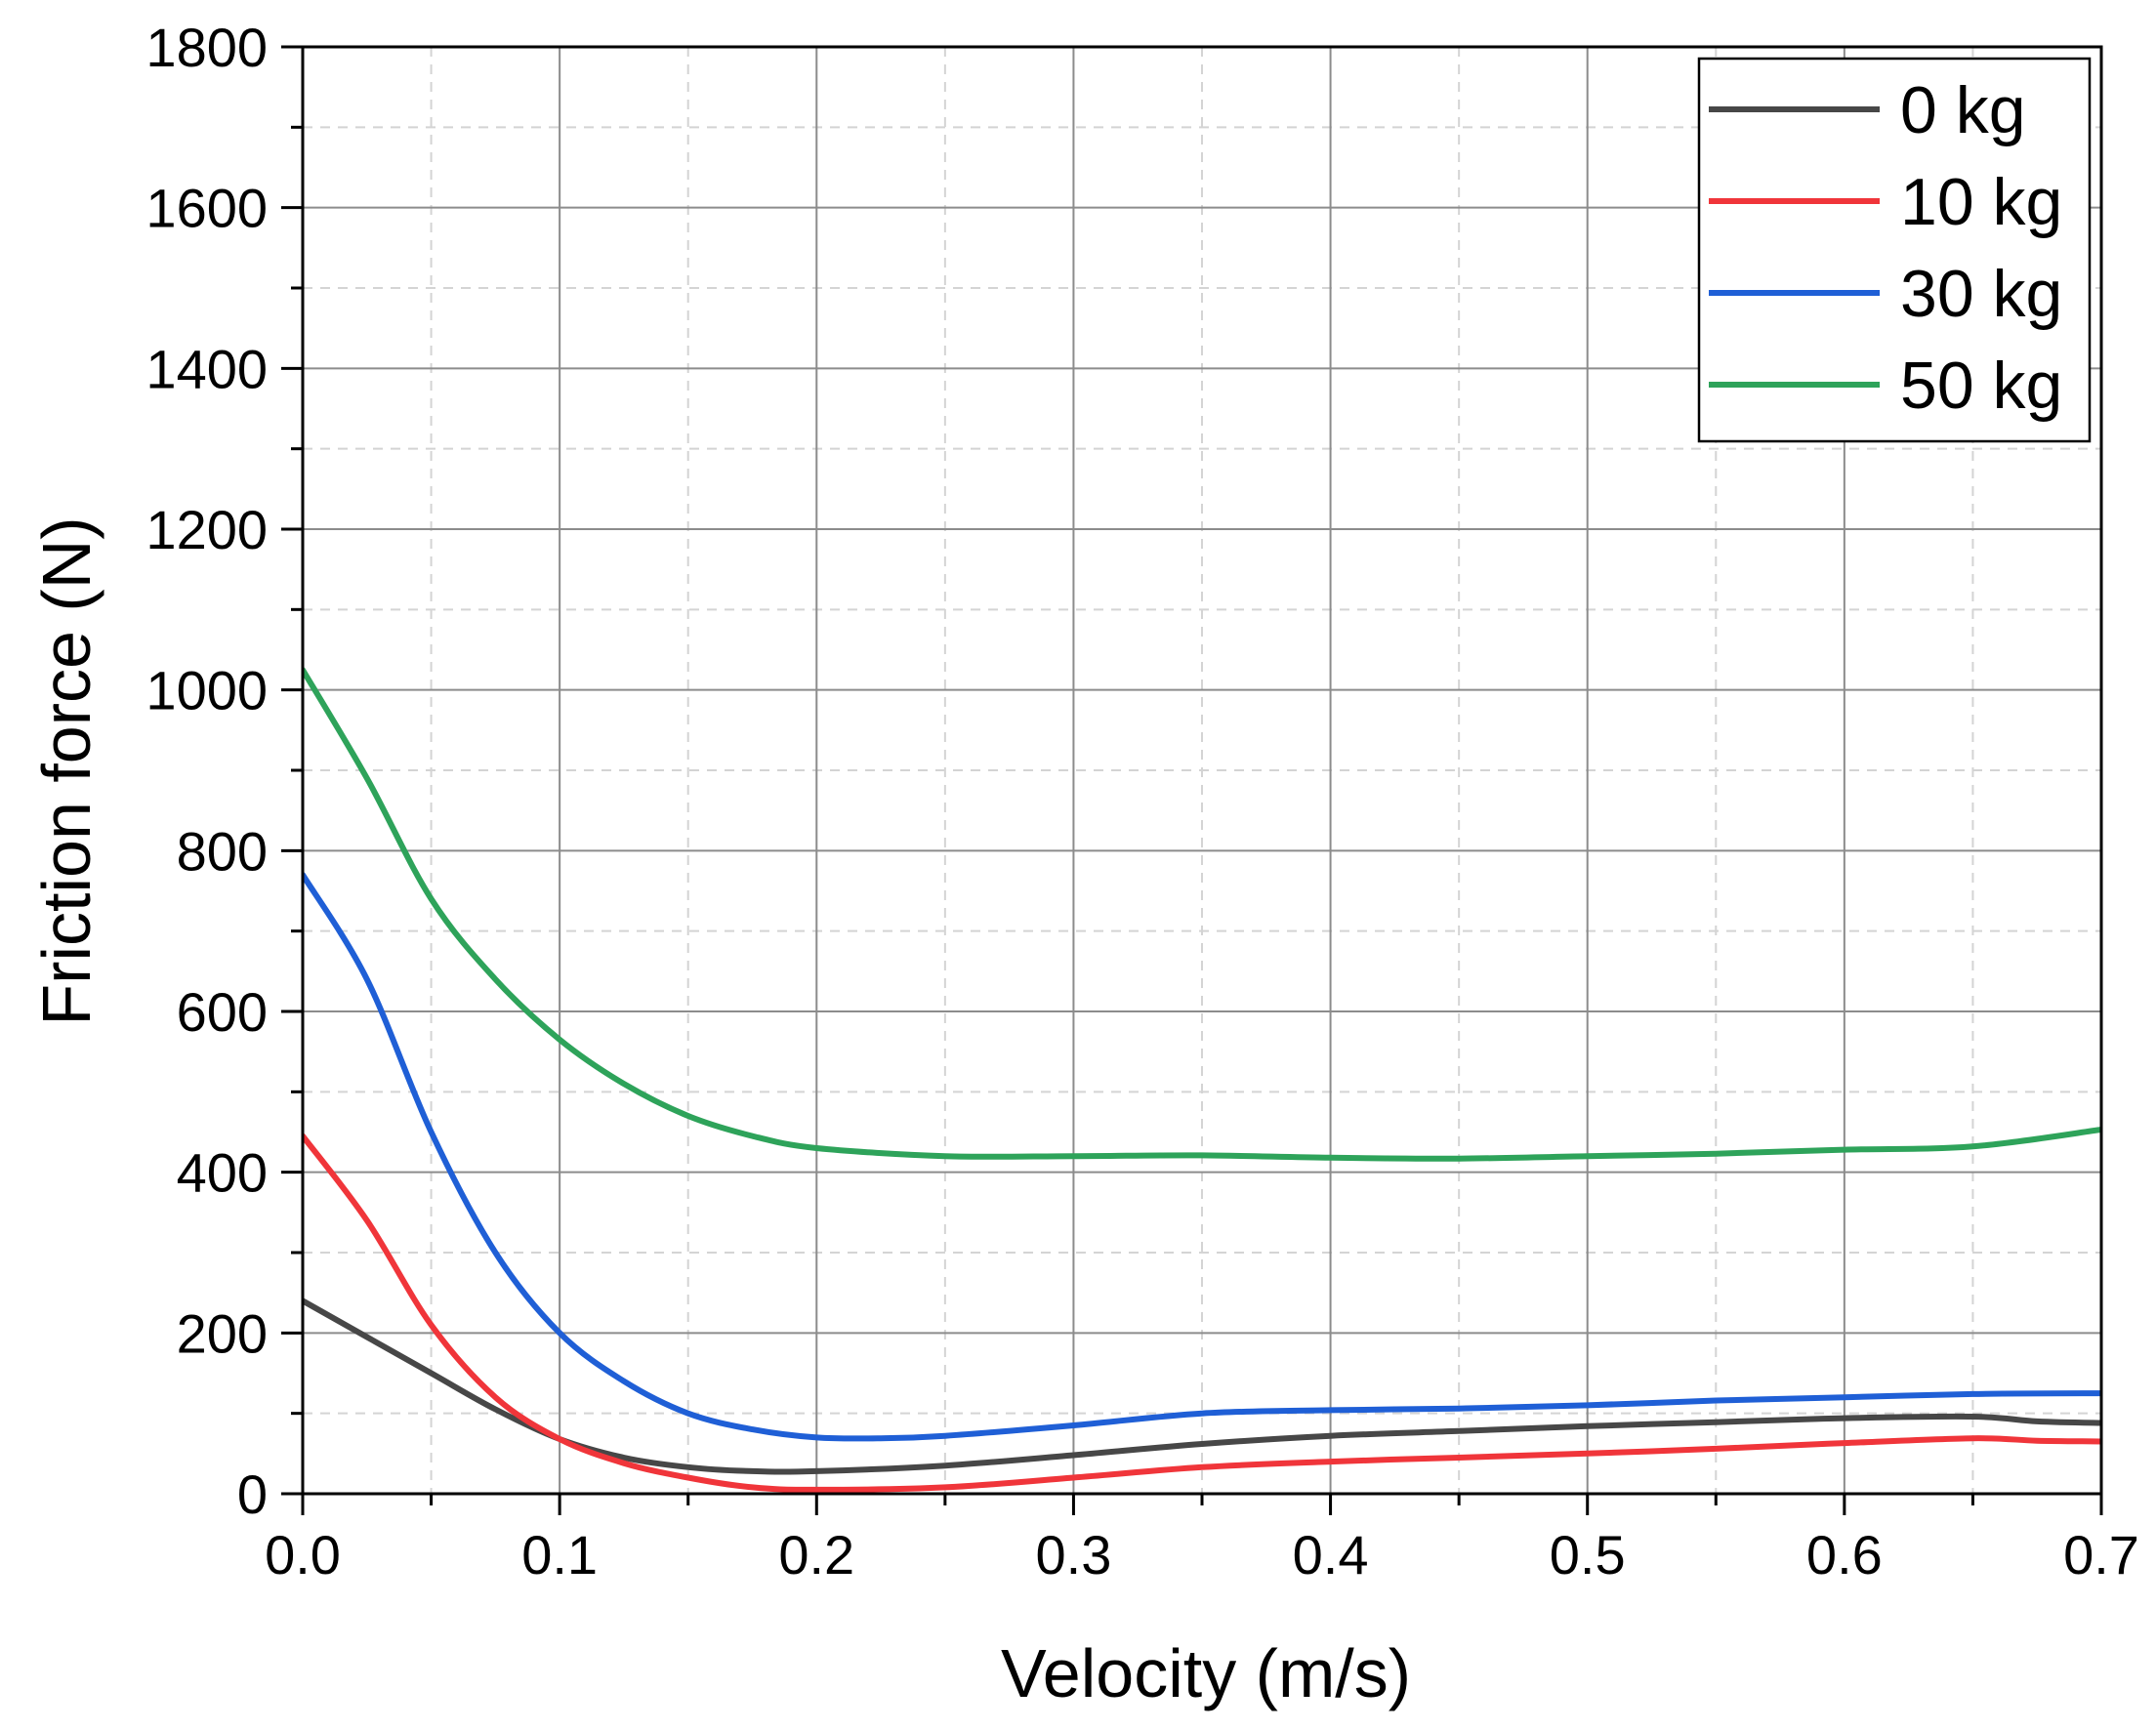 The width and height of the screenshot is (2156, 1730). Describe the element at coordinates (303, 1555) in the screenshot. I see `x-tick-label: 0.0` at that location.